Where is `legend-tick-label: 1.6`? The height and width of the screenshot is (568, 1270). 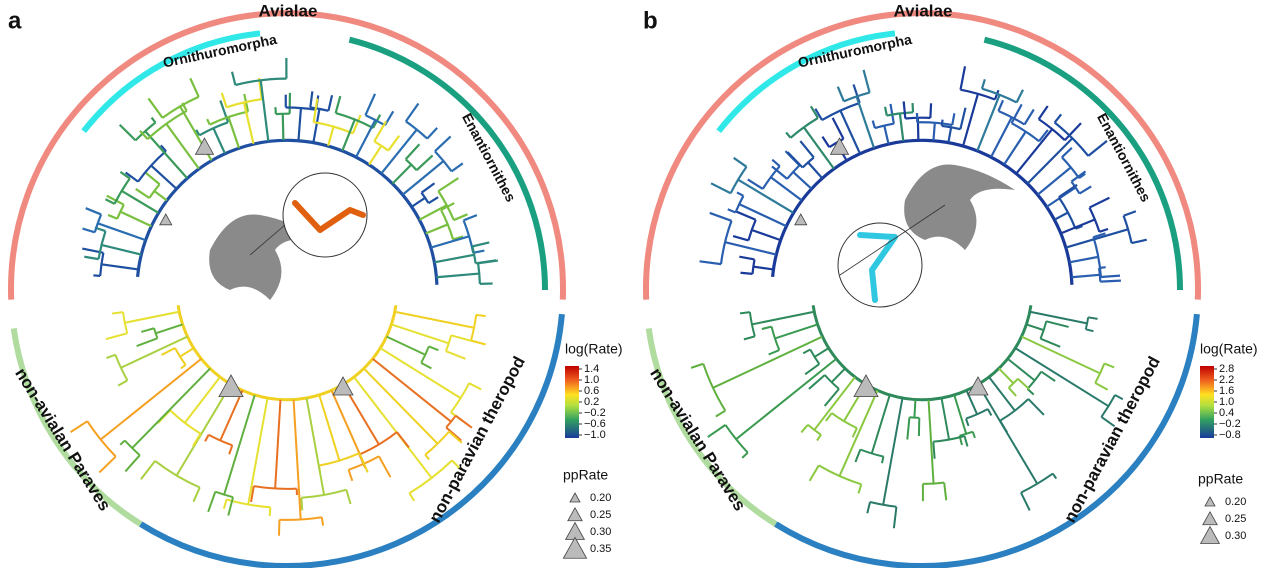 legend-tick-label: 1.6 is located at coordinates (1226, 391).